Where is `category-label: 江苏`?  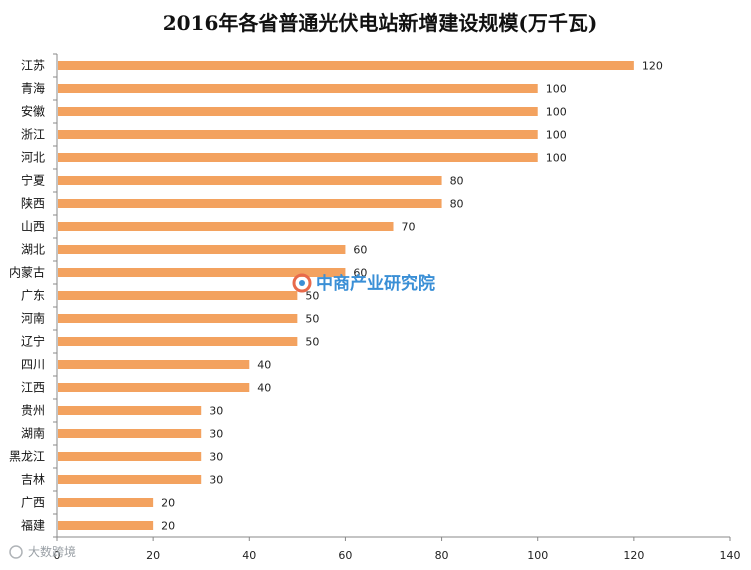
category-label: 江苏 is located at coordinates (33, 66).